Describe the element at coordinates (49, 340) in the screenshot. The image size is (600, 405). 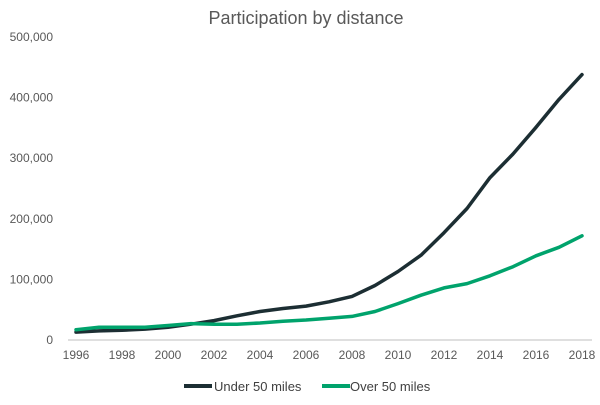
I see `y-tick-label: 0` at that location.